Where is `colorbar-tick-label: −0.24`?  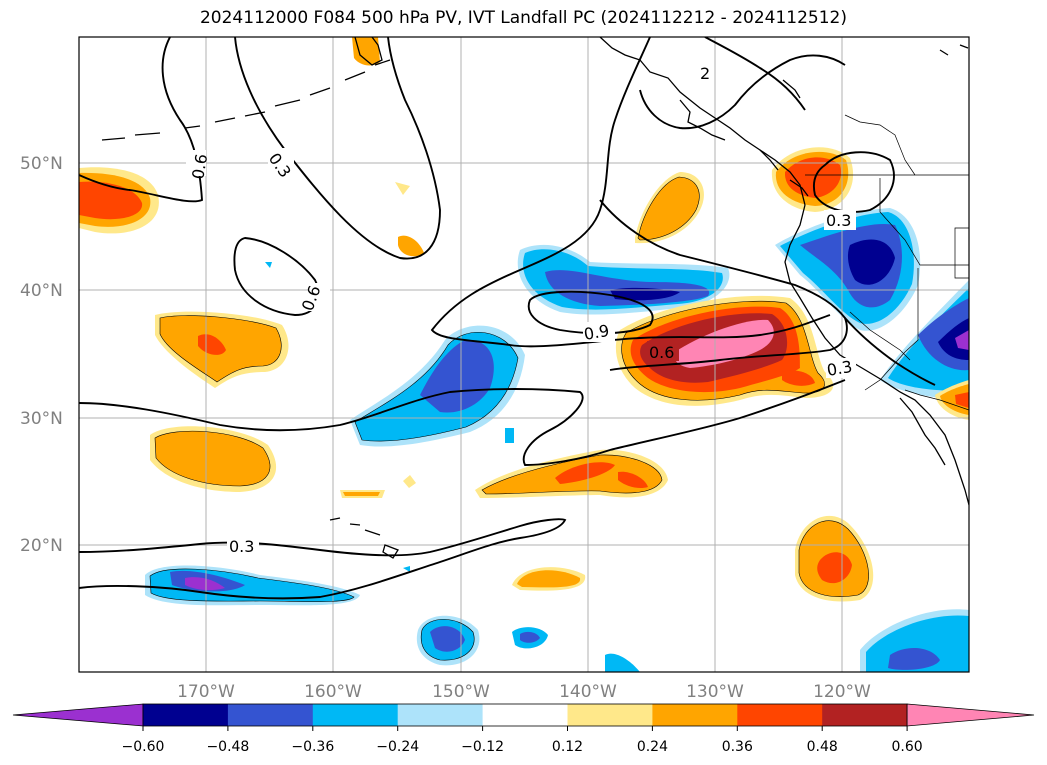 colorbar-tick-label: −0.24 is located at coordinates (397, 747).